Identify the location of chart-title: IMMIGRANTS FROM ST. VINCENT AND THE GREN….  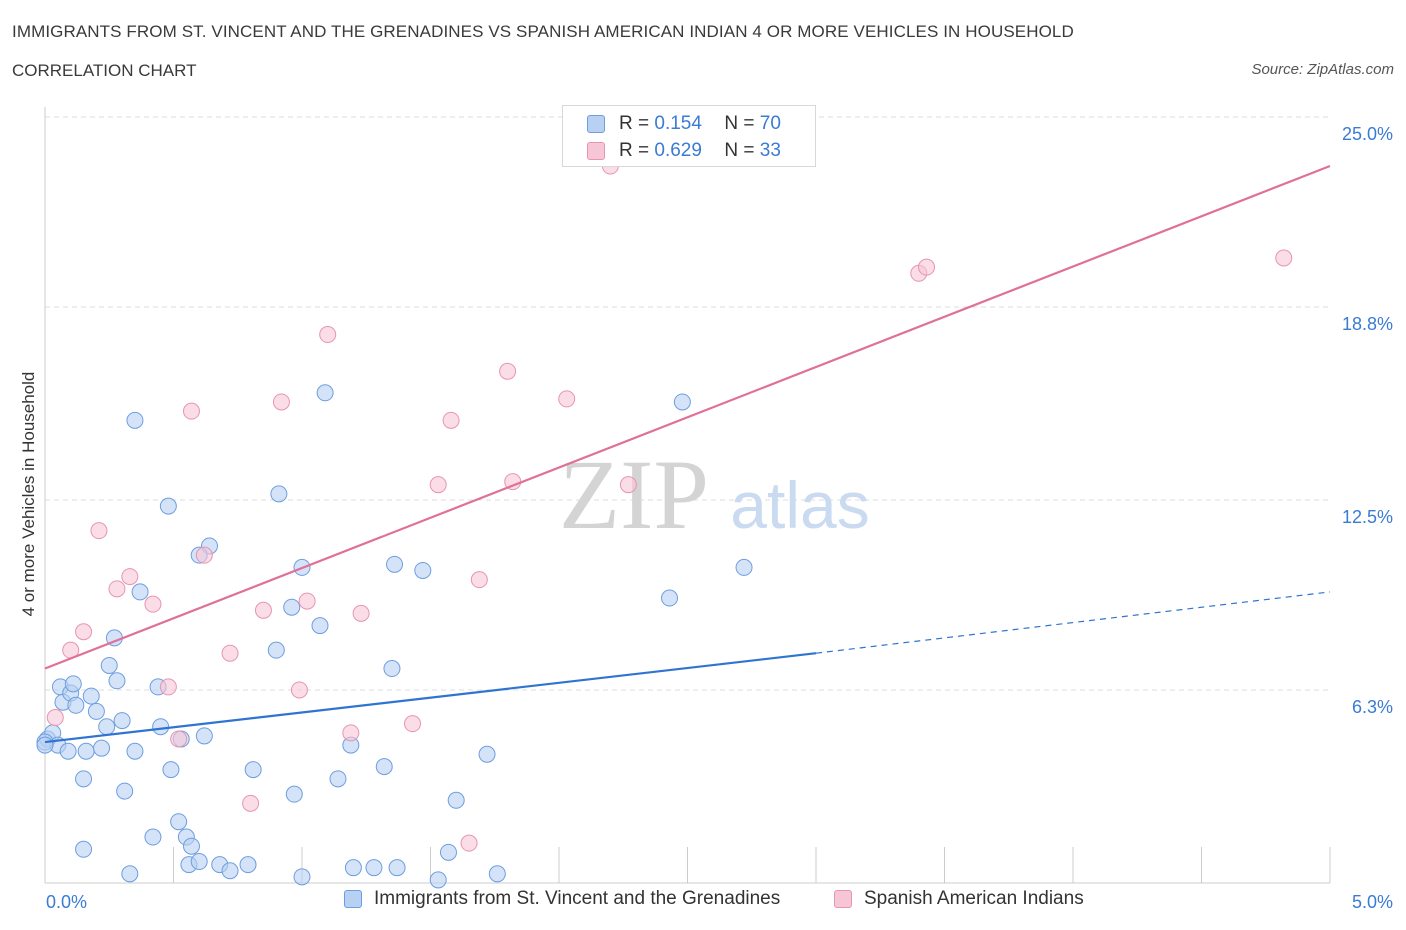
(543, 31).